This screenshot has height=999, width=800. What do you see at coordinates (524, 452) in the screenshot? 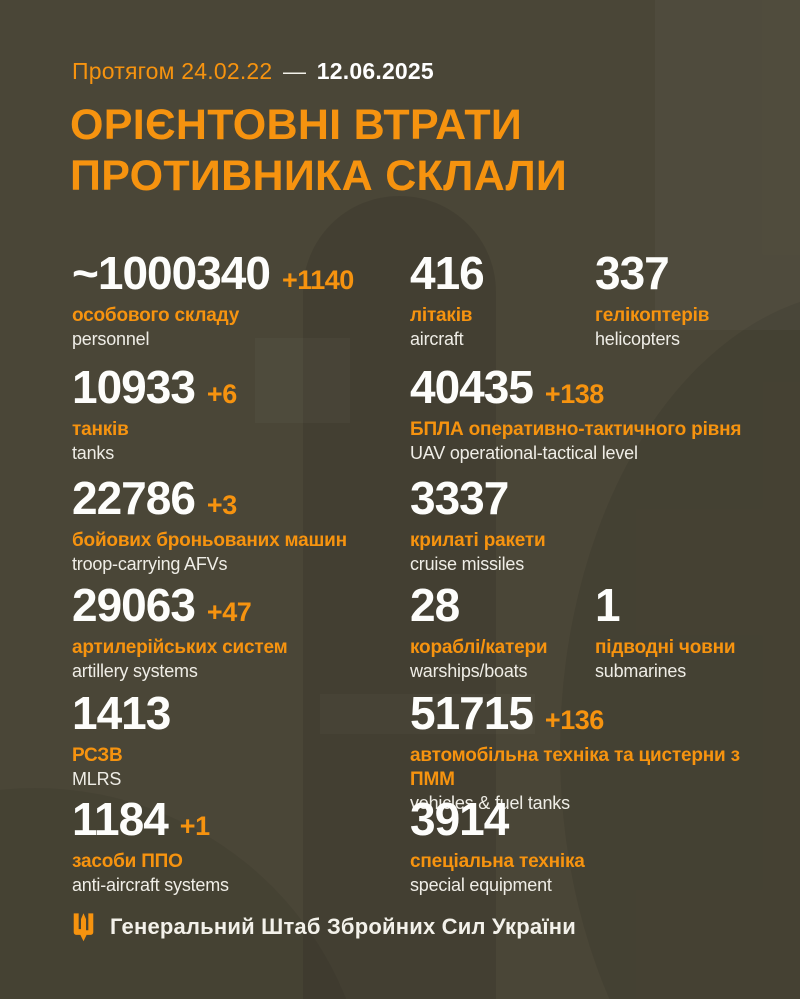
I see `stat-label-en: UAV operational-tactical level` at bounding box center [524, 452].